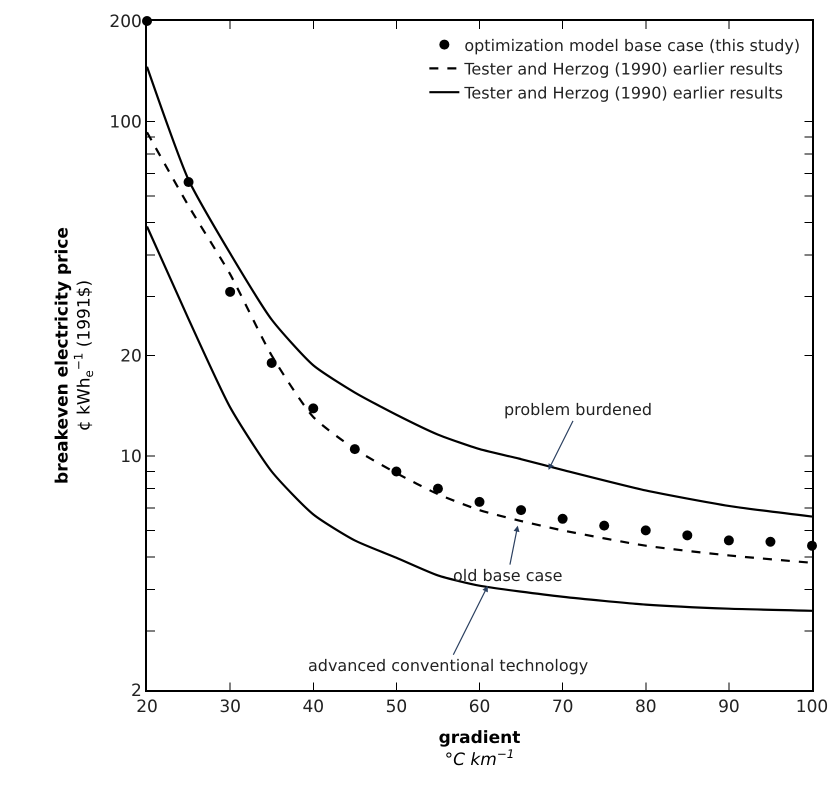 This screenshot has height=799, width=840. I want to click on annotation: problem burdened, so click(578, 409).